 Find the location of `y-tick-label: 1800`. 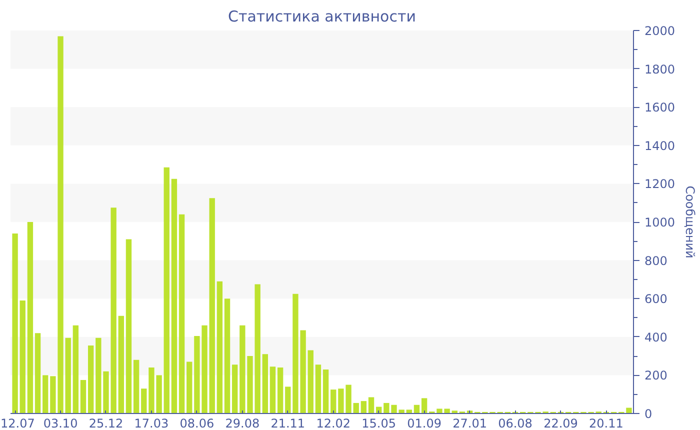

y-tick-label: 1800 is located at coordinates (660, 69).